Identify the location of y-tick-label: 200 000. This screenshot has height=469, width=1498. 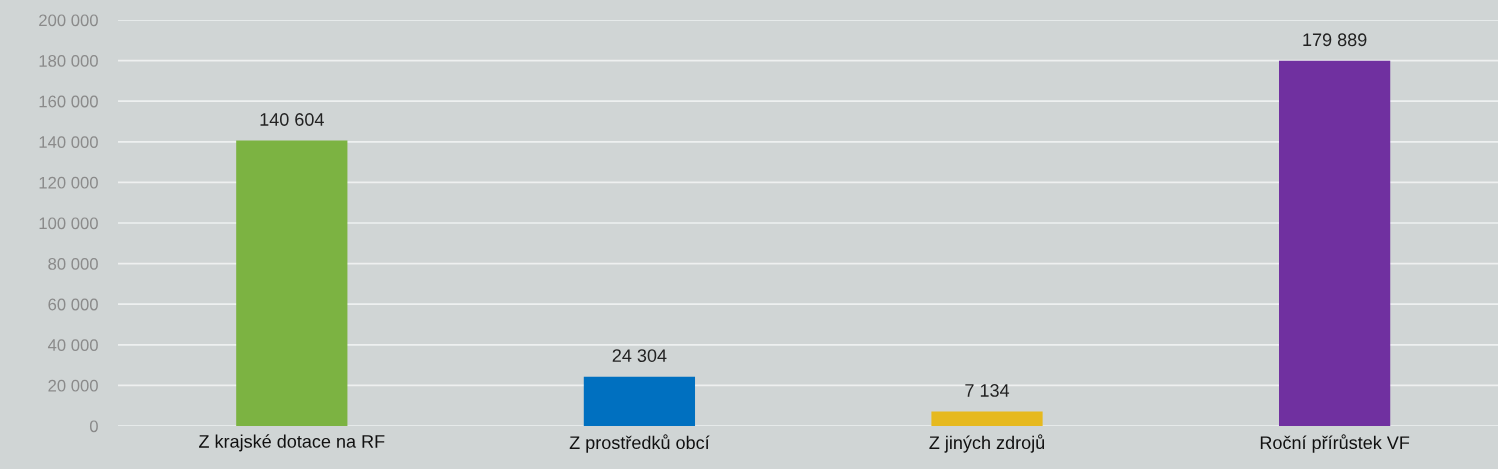
(68, 20).